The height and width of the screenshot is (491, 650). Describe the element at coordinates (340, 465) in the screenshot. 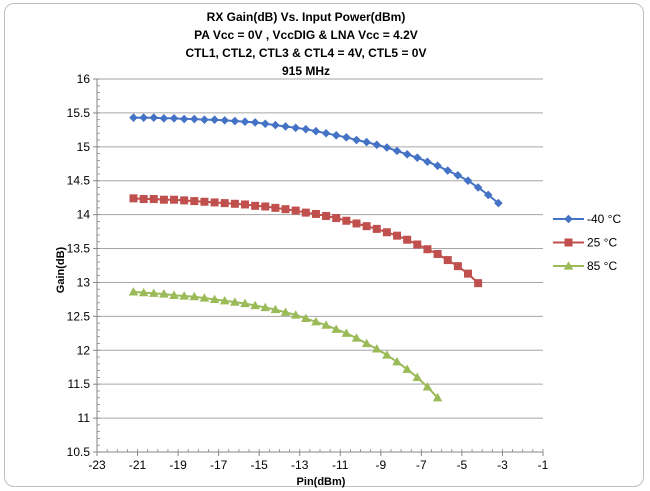

I see `x-tick-label: -11` at that location.